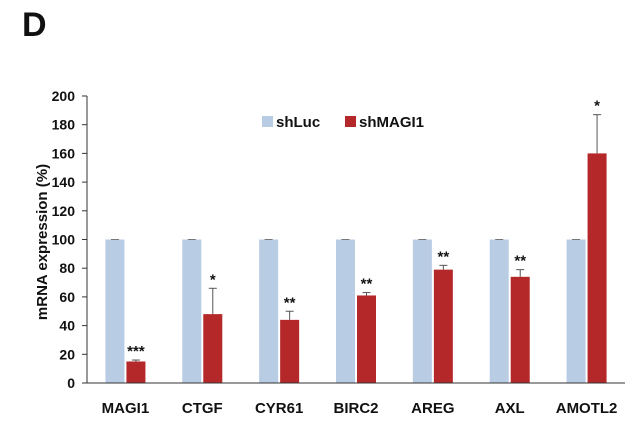 Image resolution: width=640 pixels, height=421 pixels. What do you see at coordinates (432, 408) in the screenshot?
I see `x-tick-label: AREG` at bounding box center [432, 408].